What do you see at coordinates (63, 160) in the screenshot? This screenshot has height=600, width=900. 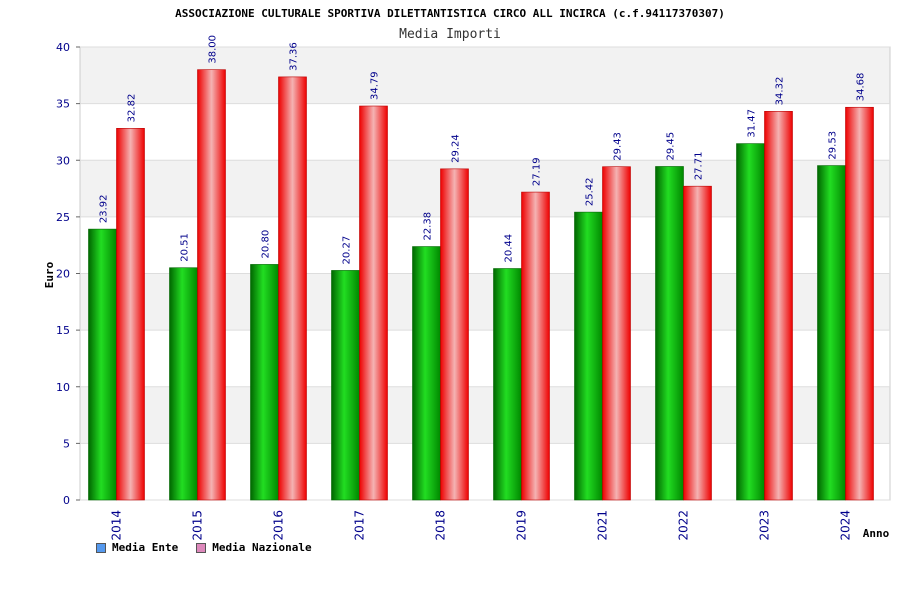 I see `y-tick-label: 30` at bounding box center [63, 160].